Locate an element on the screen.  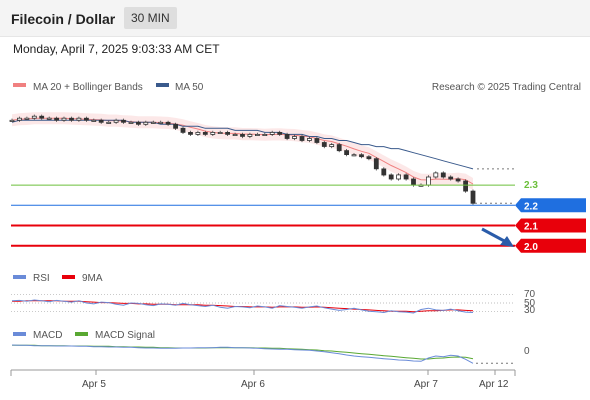
rsi-tick-30: 30 is located at coordinates (530, 310).